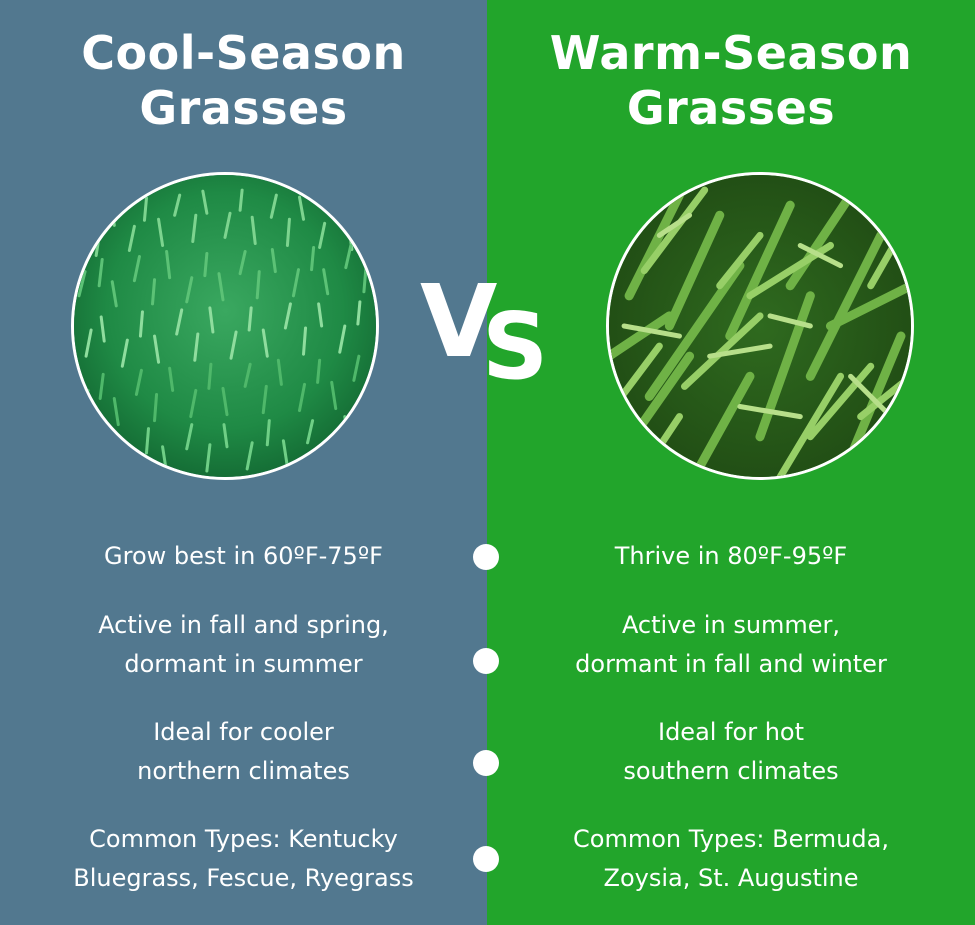 The image size is (975, 925). What do you see at coordinates (731, 771) in the screenshot?
I see `warm-feature-3-line2: southern climates` at bounding box center [731, 771].